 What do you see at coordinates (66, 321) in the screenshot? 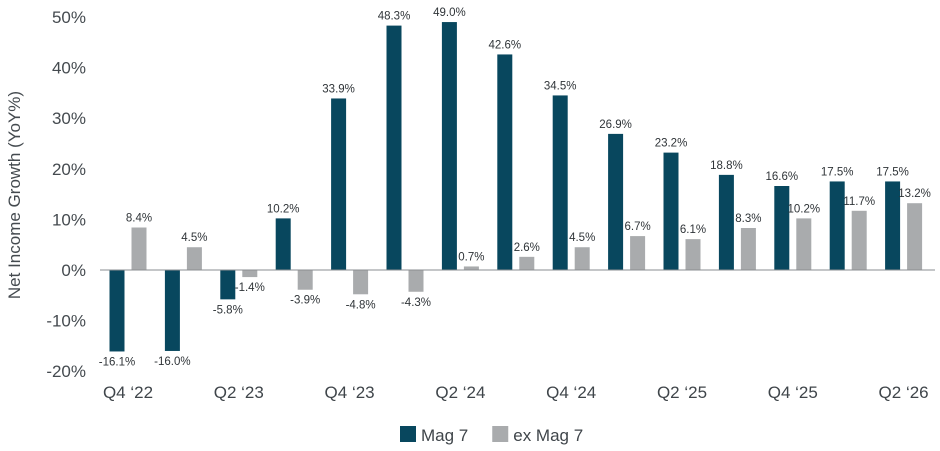
I see `y-tick-label: -10%` at bounding box center [66, 321].